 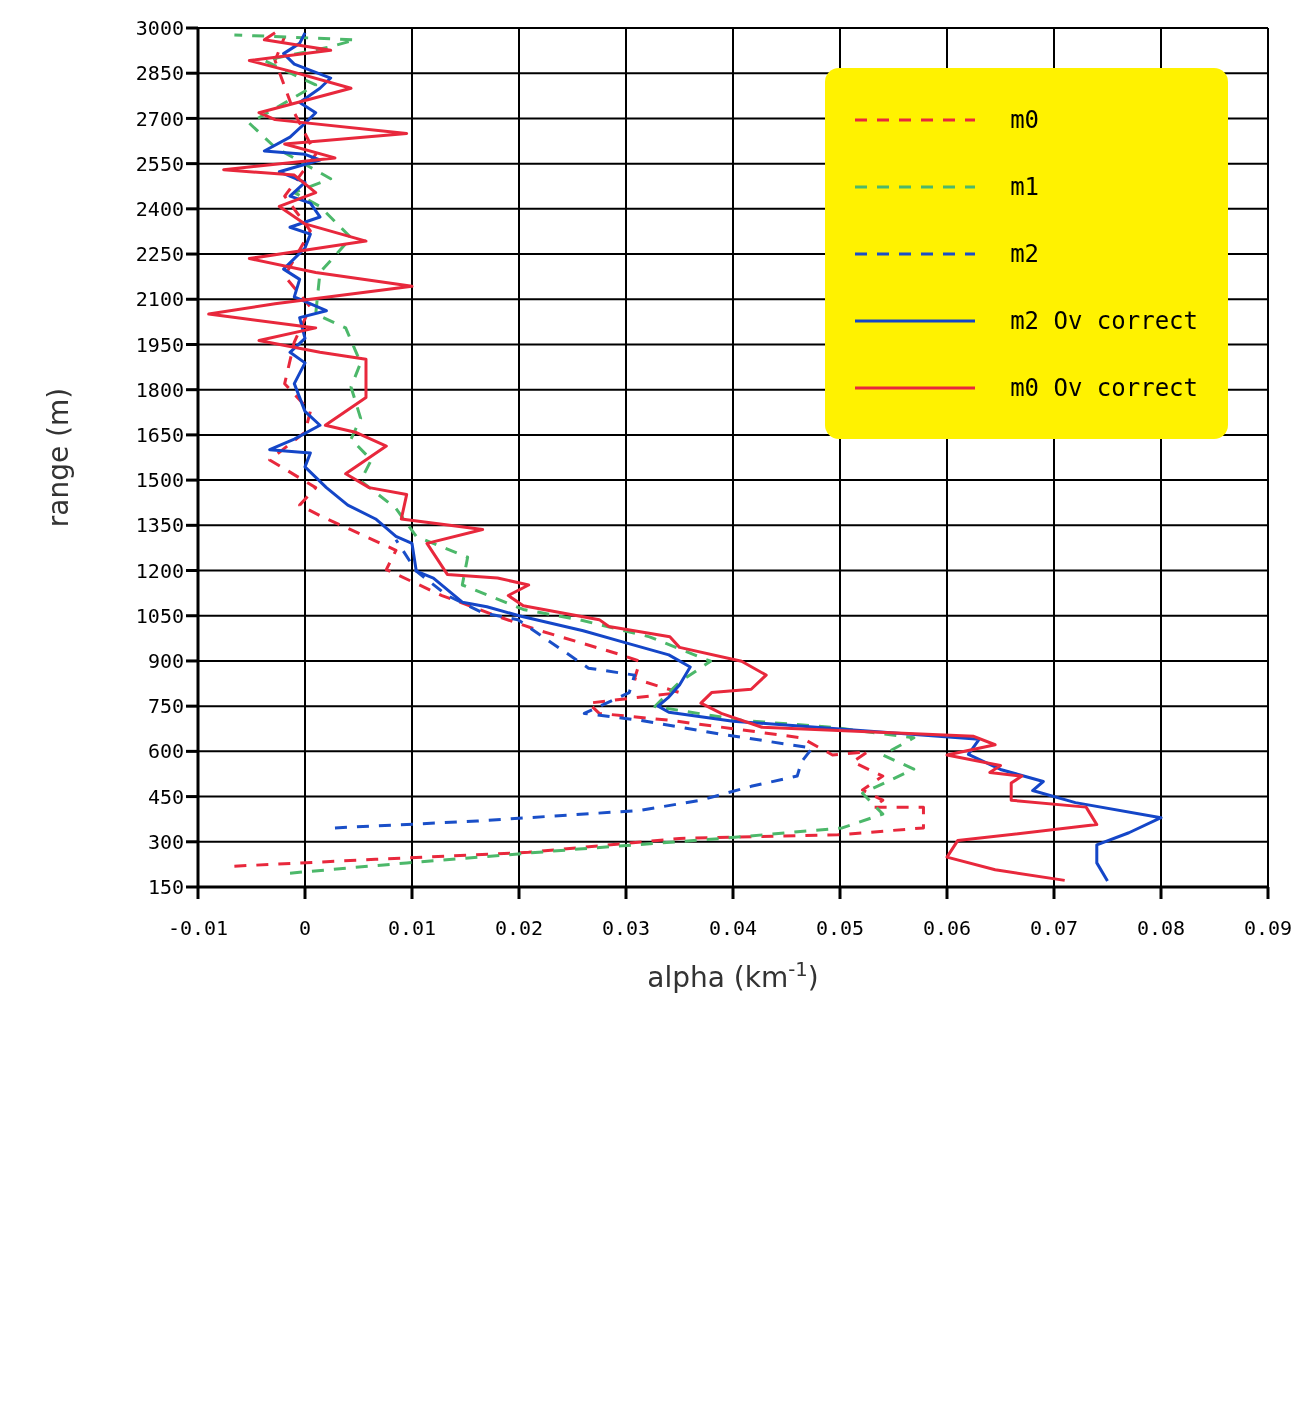 I want to click on x-tick-label: 0.09, so click(x=1268, y=928).